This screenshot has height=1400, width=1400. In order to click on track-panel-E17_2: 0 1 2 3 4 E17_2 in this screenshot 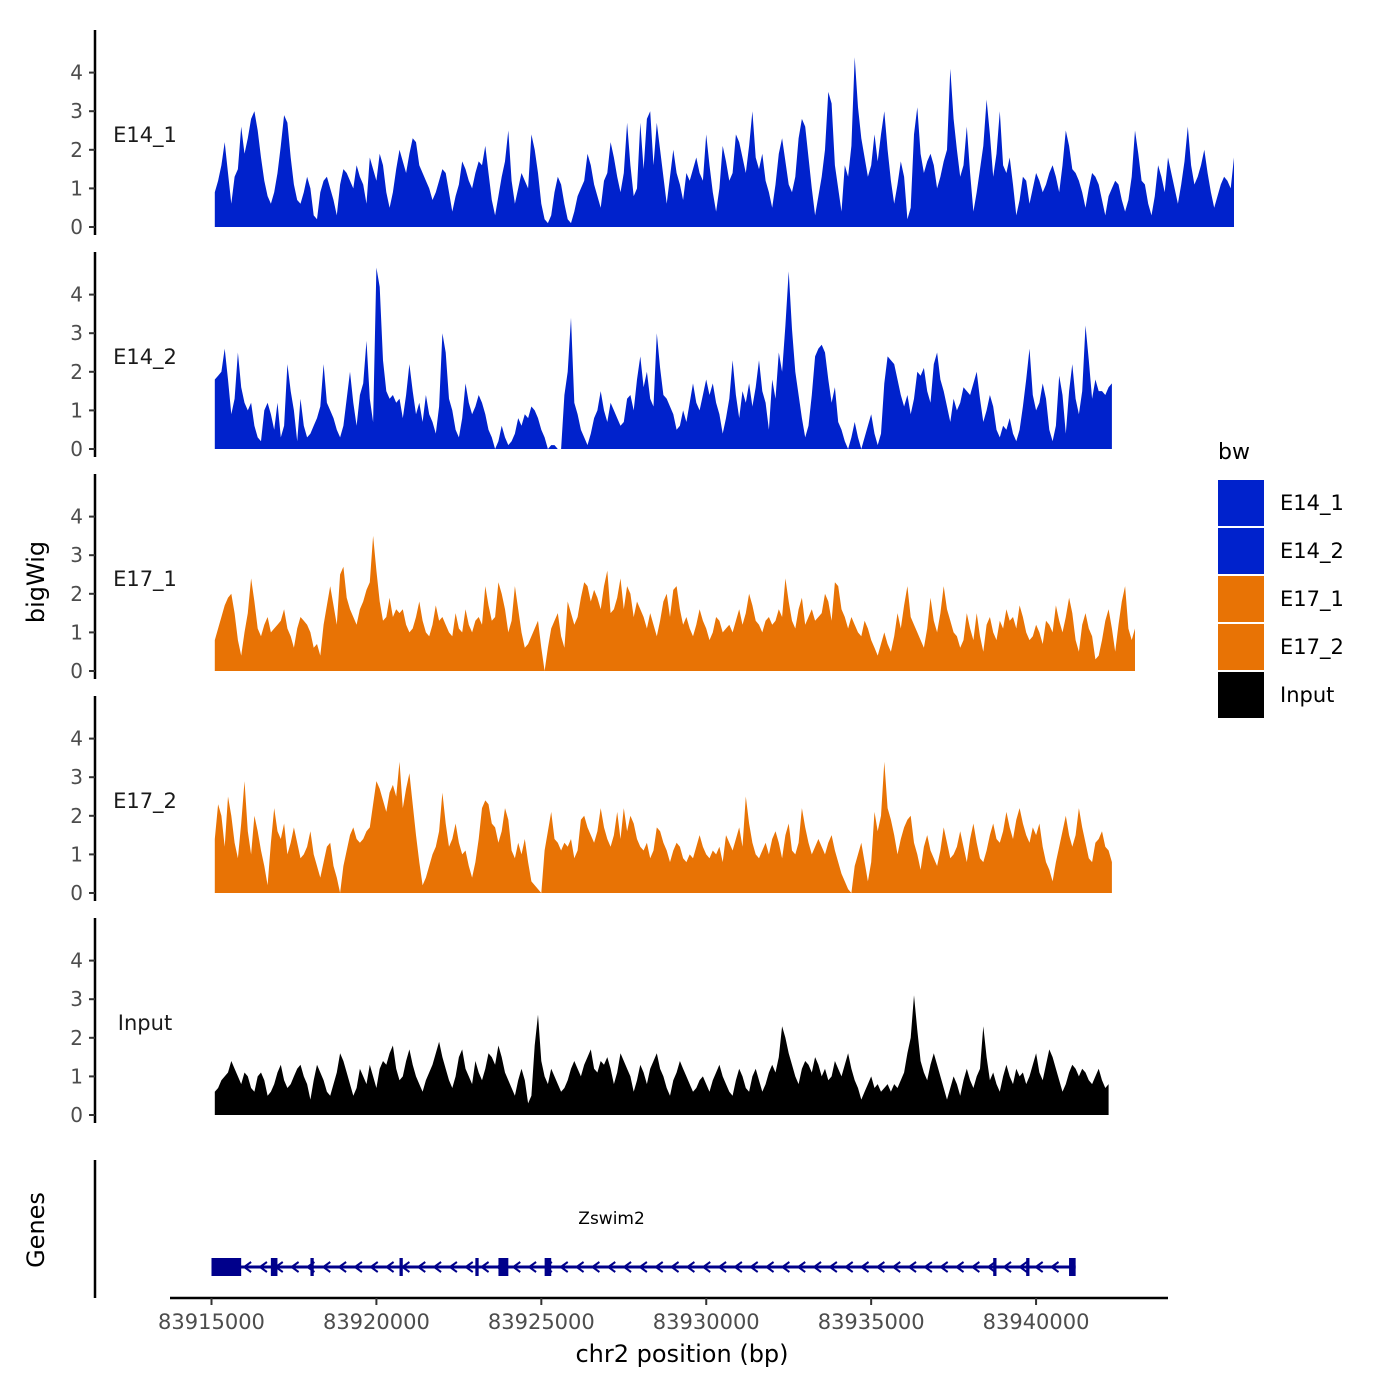, I will do `click(591, 800)`.